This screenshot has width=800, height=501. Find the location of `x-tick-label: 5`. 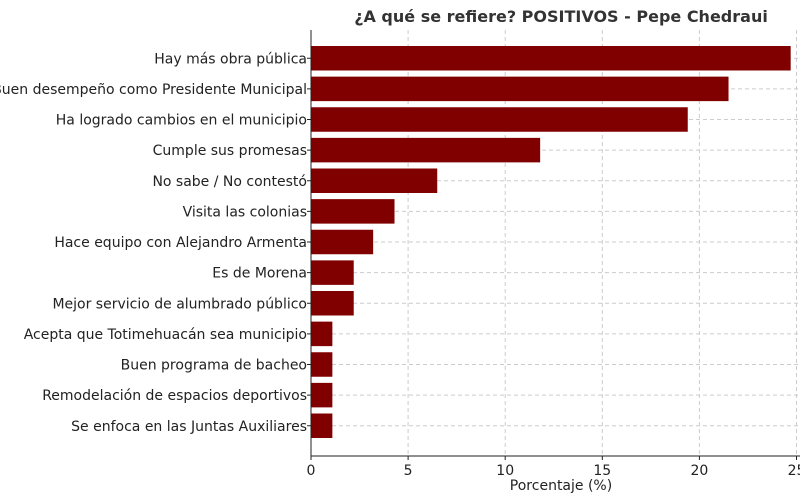

x-tick-label: 5 is located at coordinates (408, 471).